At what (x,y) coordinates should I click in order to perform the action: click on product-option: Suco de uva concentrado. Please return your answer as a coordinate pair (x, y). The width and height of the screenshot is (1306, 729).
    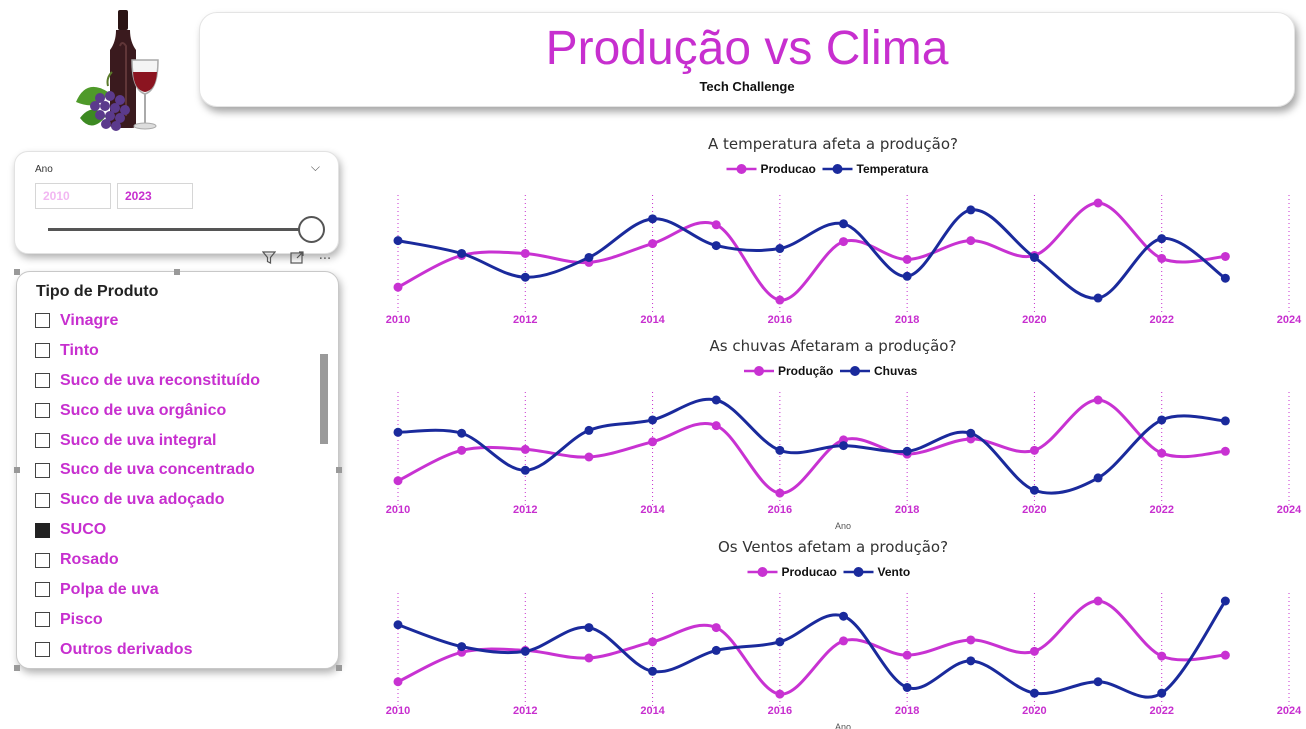
    Looking at the image, I should click on (180, 470).